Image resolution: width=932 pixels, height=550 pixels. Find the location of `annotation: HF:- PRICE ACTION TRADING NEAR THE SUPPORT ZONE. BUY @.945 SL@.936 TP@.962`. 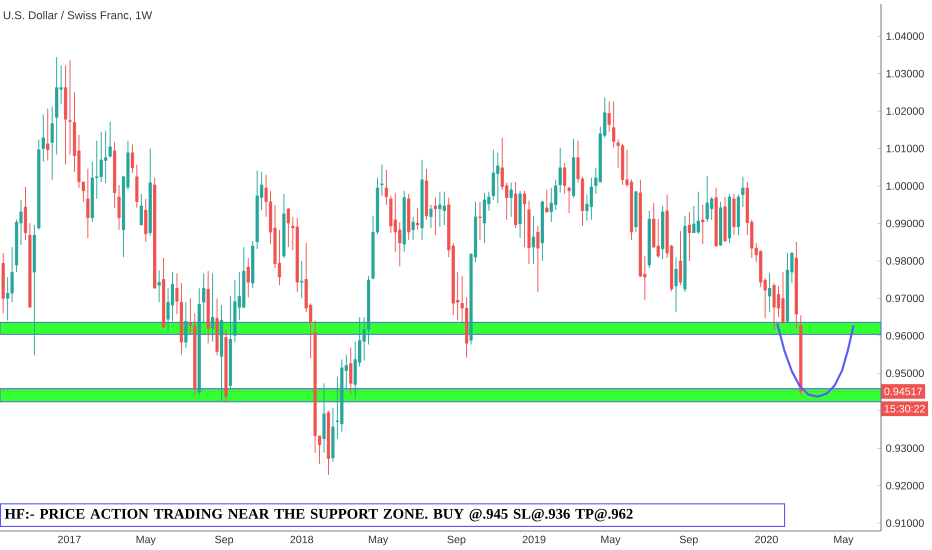

annotation: HF:- PRICE ACTION TRADING NEAR THE SUPPORT ZONE. BUY @.945 SL@.936 TP@.962 is located at coordinates (318, 515).